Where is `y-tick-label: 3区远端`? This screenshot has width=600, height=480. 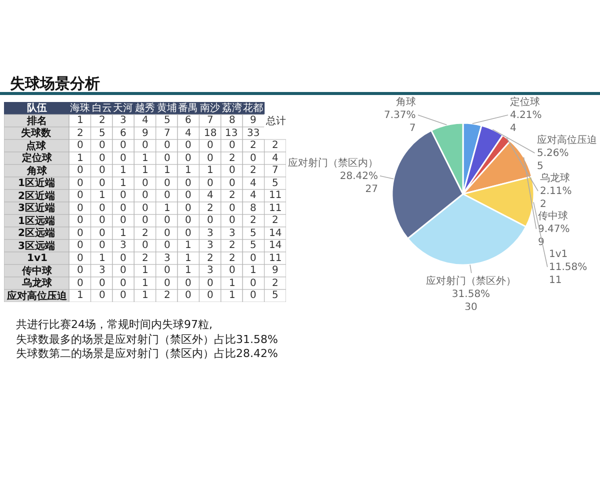 y-tick-label: 3区远端 is located at coordinates (36, 246).